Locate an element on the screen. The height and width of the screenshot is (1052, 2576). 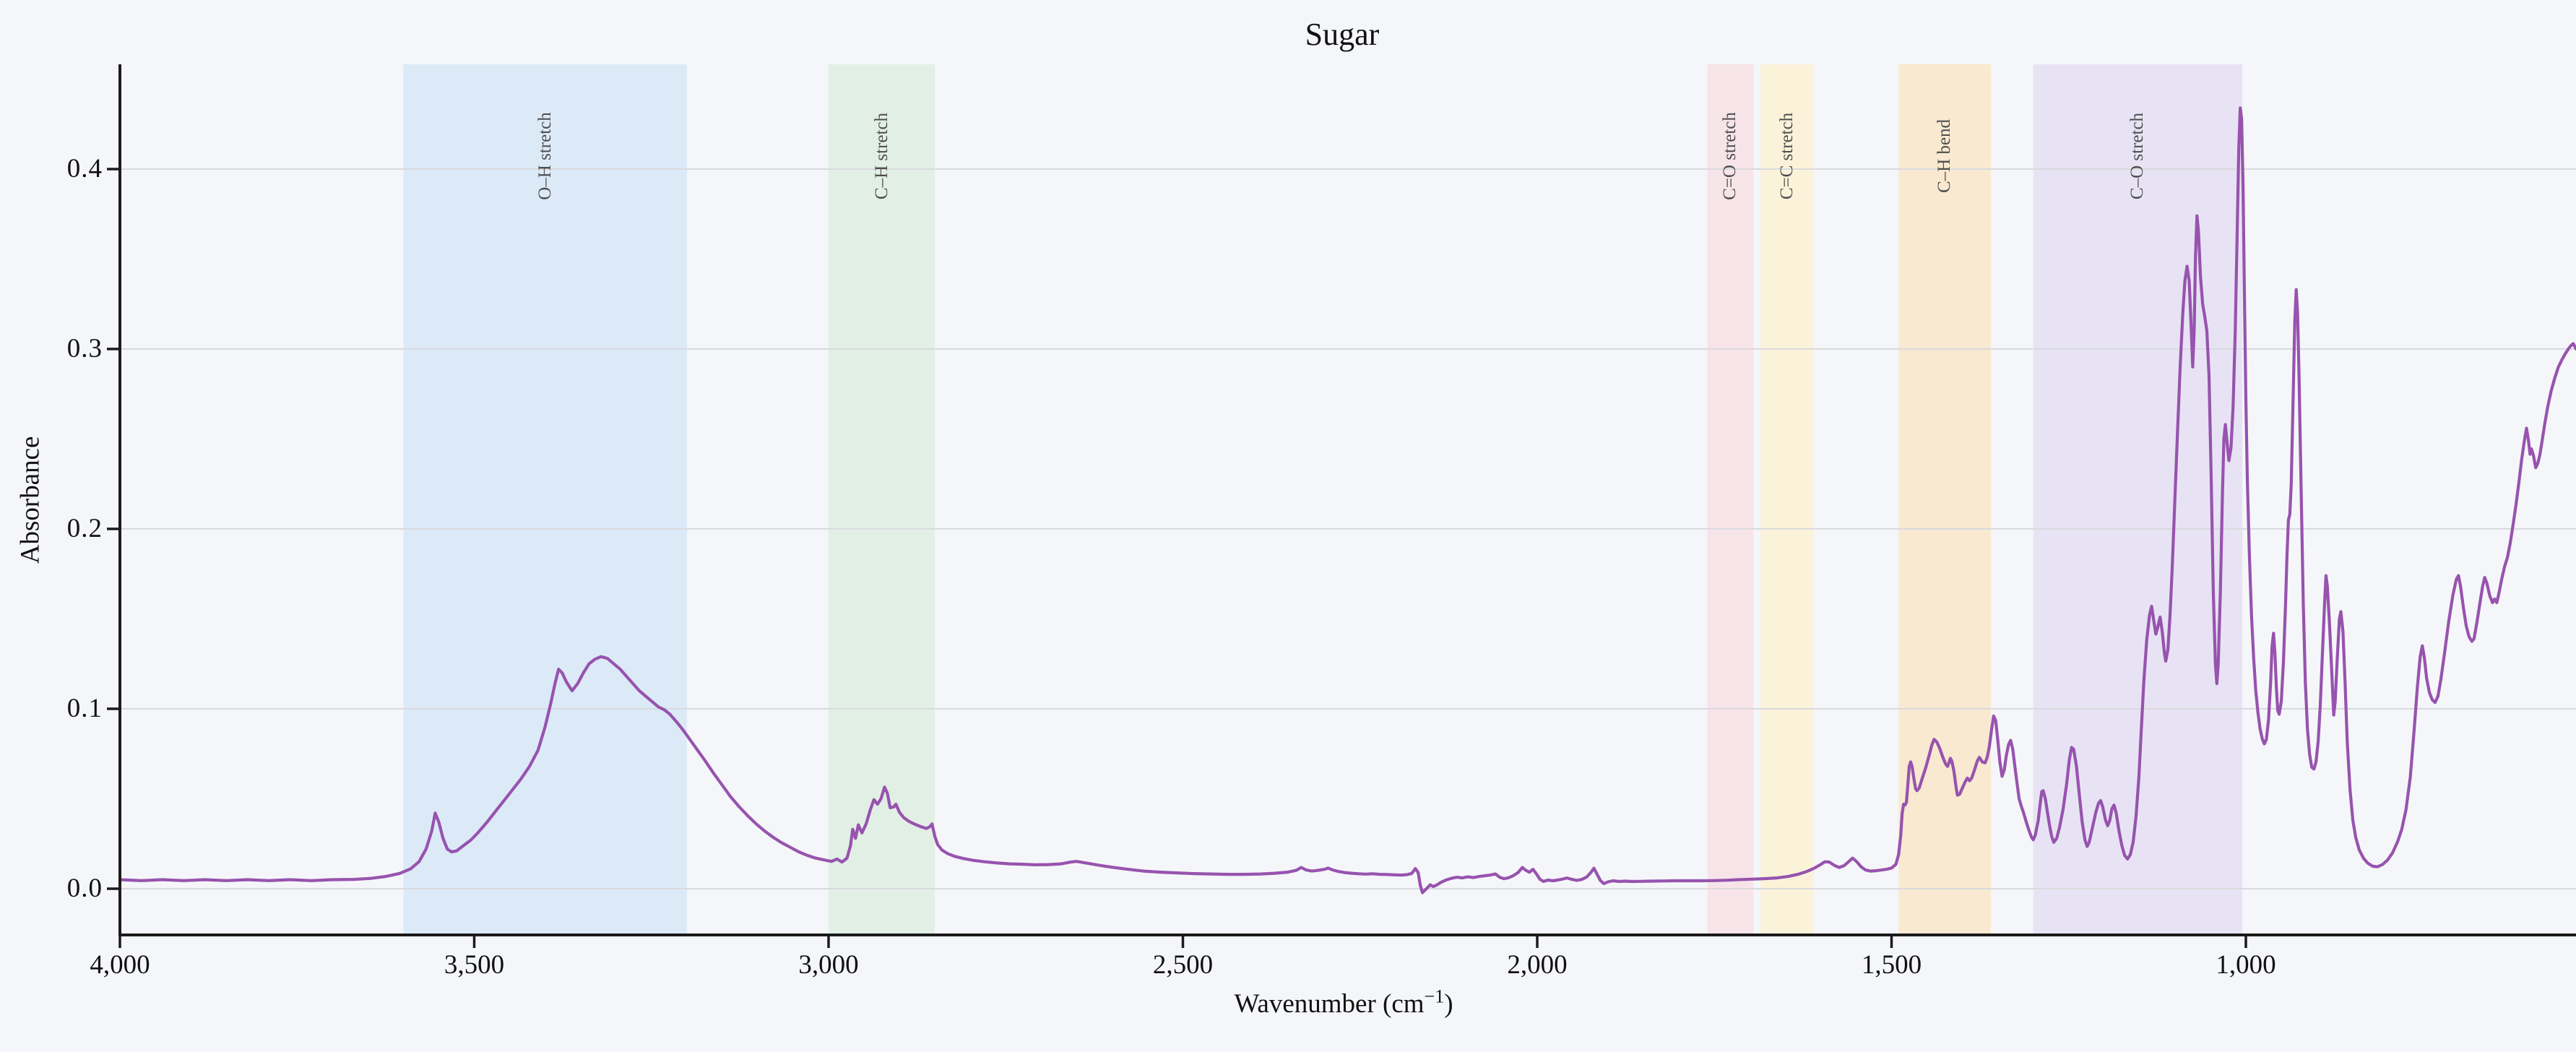
chart-title: Sugar is located at coordinates (1342, 34).